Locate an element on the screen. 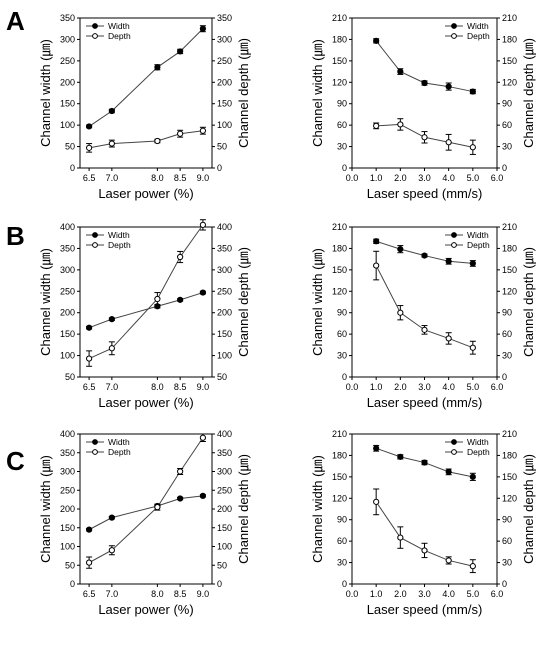 This screenshot has height=652, width=550. y2-tick-label: 0 is located at coordinates (219, 168).